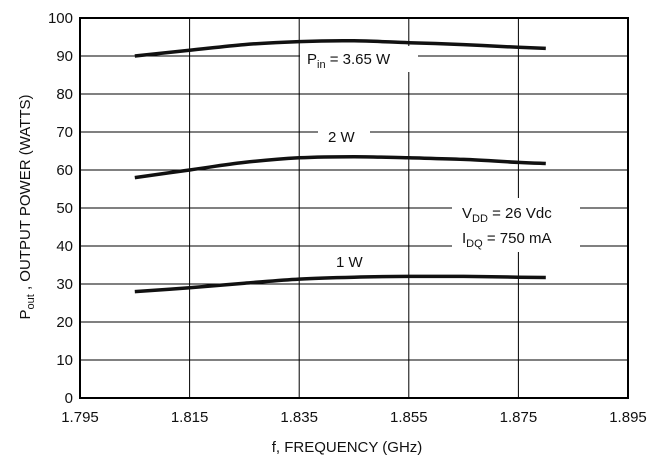  I want to click on y-tick-label: 70, so click(64, 132).